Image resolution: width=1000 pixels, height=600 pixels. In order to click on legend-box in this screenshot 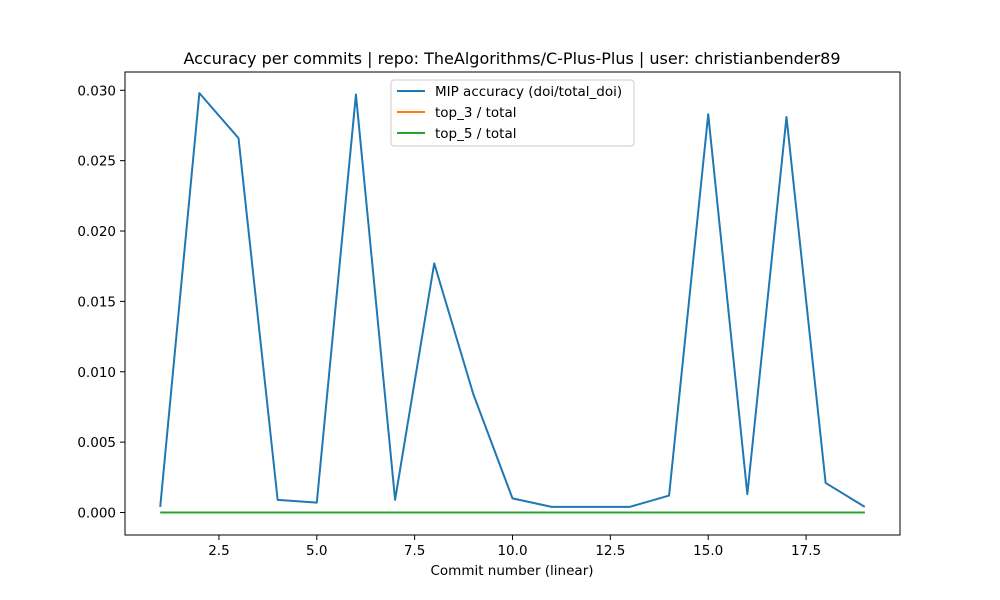, I will do `click(512, 113)`.